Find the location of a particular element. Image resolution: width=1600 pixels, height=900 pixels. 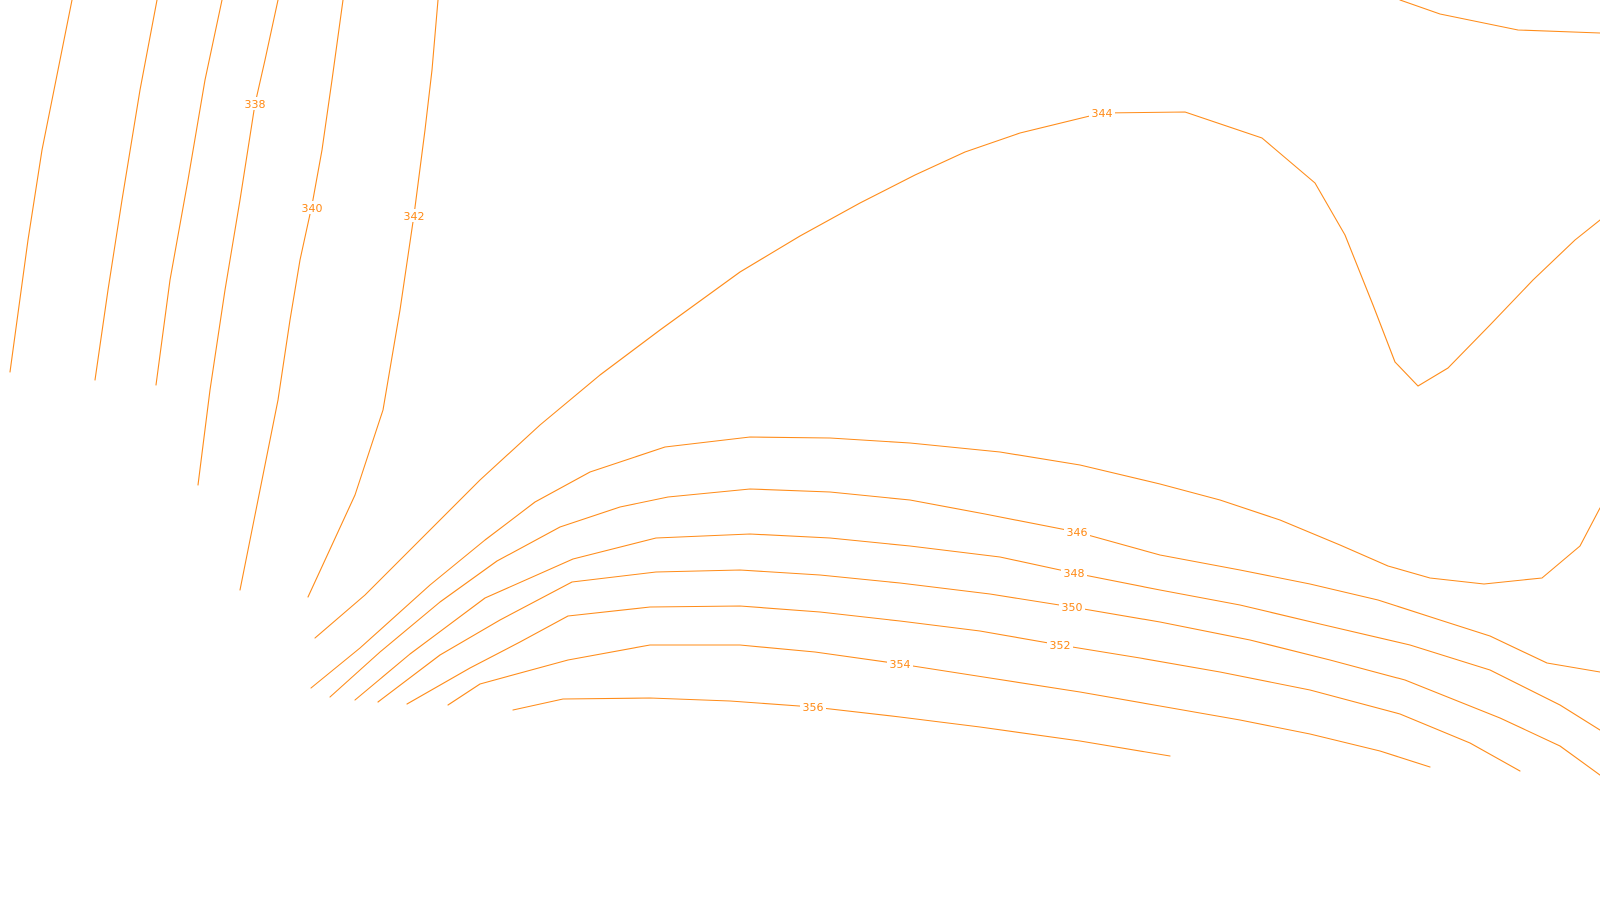

contour-342-label: 342 is located at coordinates (414, 216).